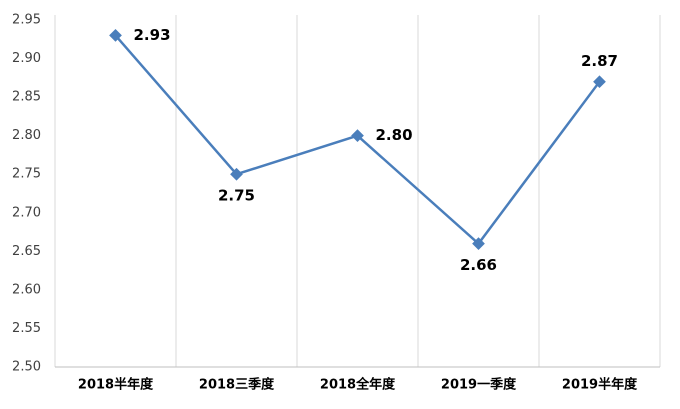 The image size is (680, 409). What do you see at coordinates (599, 61) in the screenshot?
I see `data-label: 2.87` at bounding box center [599, 61].